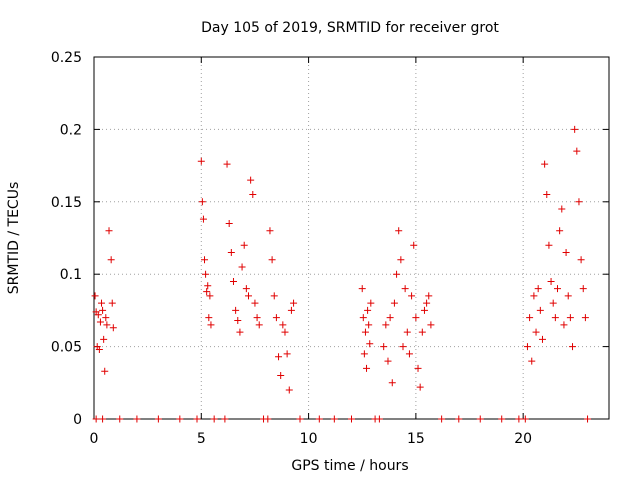 Image resolution: width=640 pixels, height=480 pixels. What do you see at coordinates (66, 348) in the screenshot?
I see `y-tick-label: 0.05` at bounding box center [66, 348].